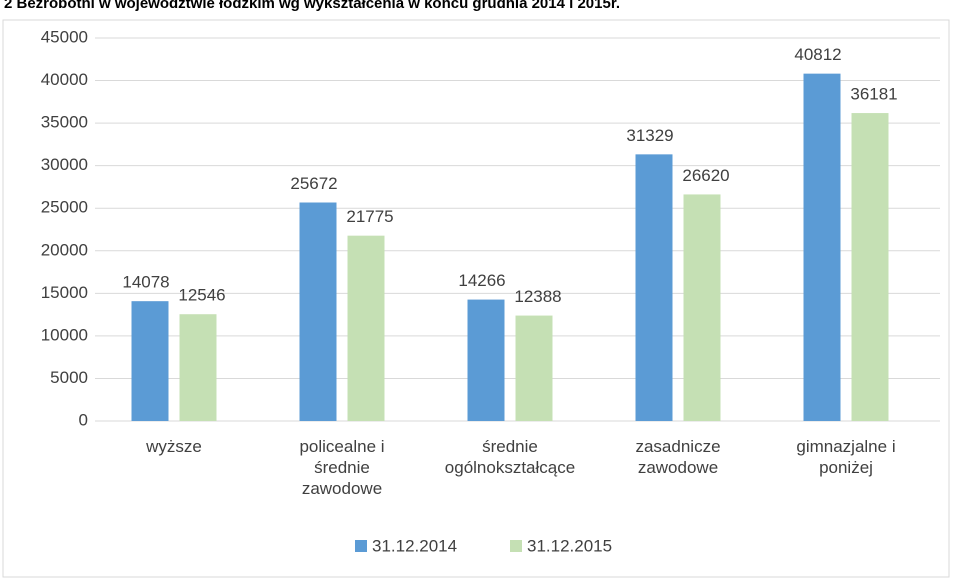 The width and height of the screenshot is (953, 579). I want to click on data-label: 21775, so click(369, 216).